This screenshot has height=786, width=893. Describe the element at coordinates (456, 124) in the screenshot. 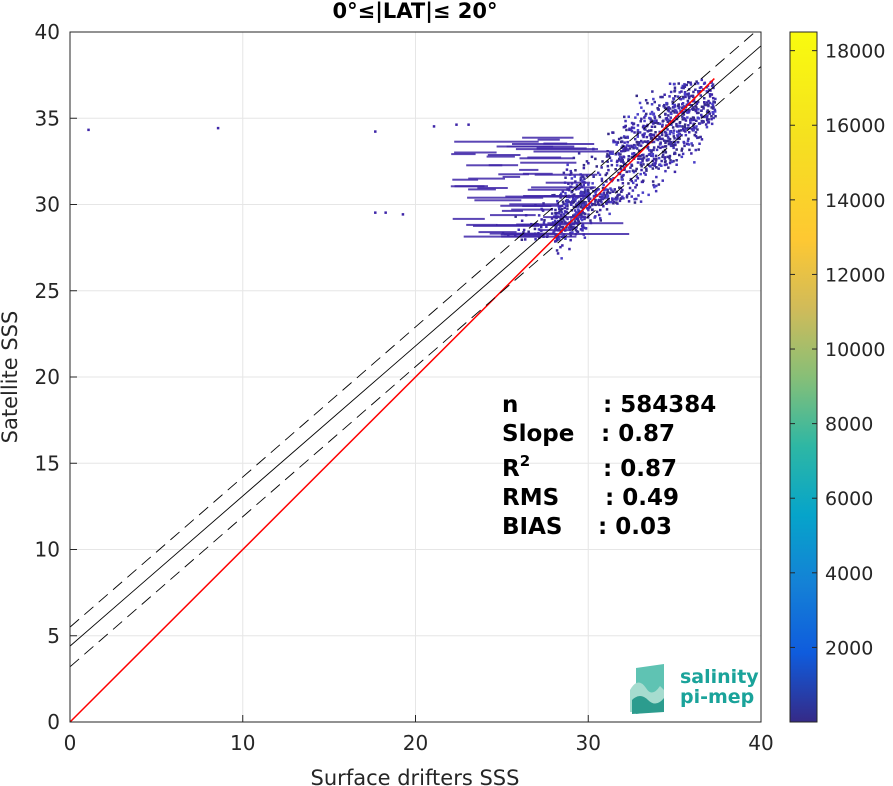

I see `outlier-point` at that location.